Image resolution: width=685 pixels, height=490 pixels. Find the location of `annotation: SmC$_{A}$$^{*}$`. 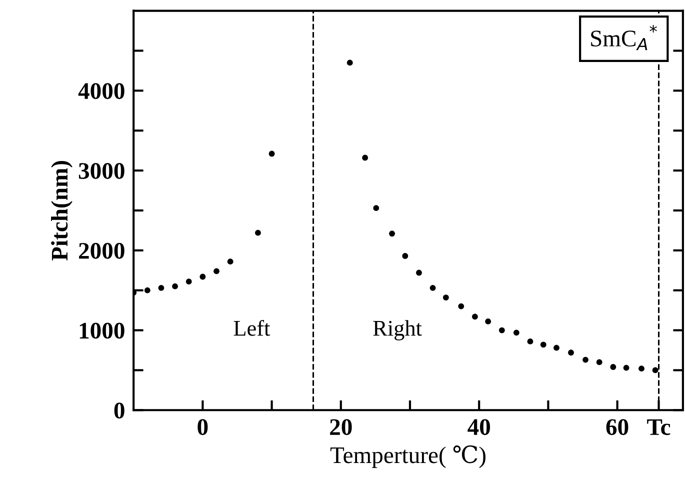

annotation: SmC$_{A}$$^{*}$ is located at coordinates (624, 37).